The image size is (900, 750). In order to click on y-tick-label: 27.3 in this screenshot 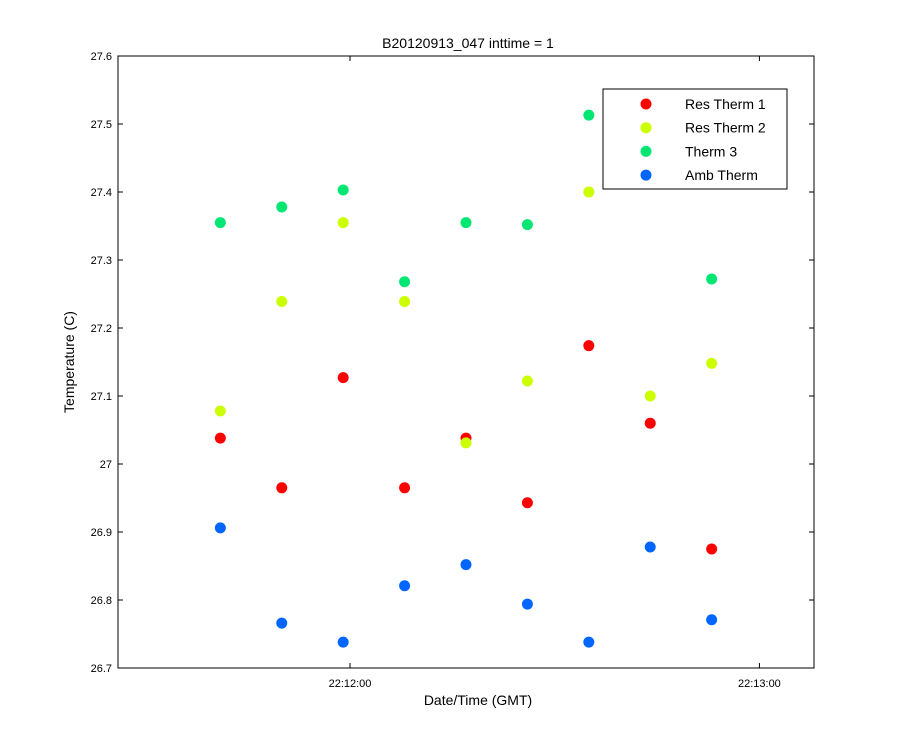, I will do `click(101, 261)`.